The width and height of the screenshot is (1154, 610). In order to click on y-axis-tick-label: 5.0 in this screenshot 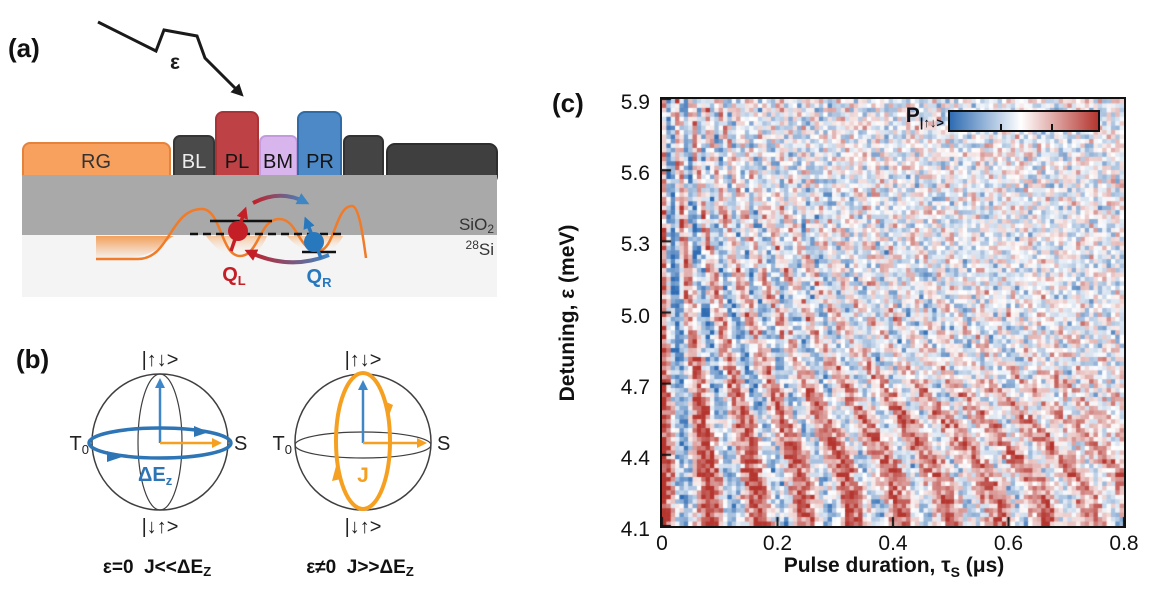, I will do `click(635, 316)`.